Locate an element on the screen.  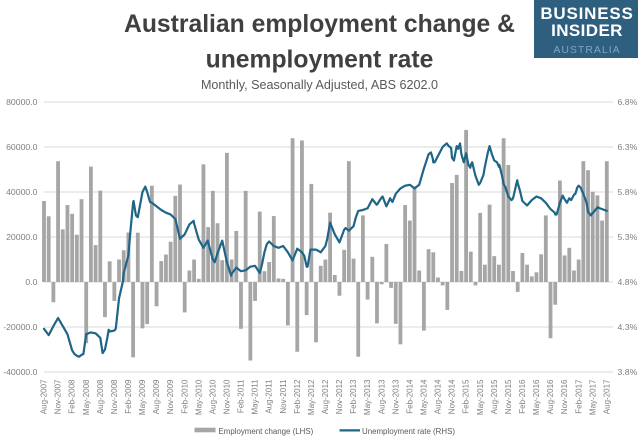
svg-text: 4.3% is located at coordinates (628, 327).